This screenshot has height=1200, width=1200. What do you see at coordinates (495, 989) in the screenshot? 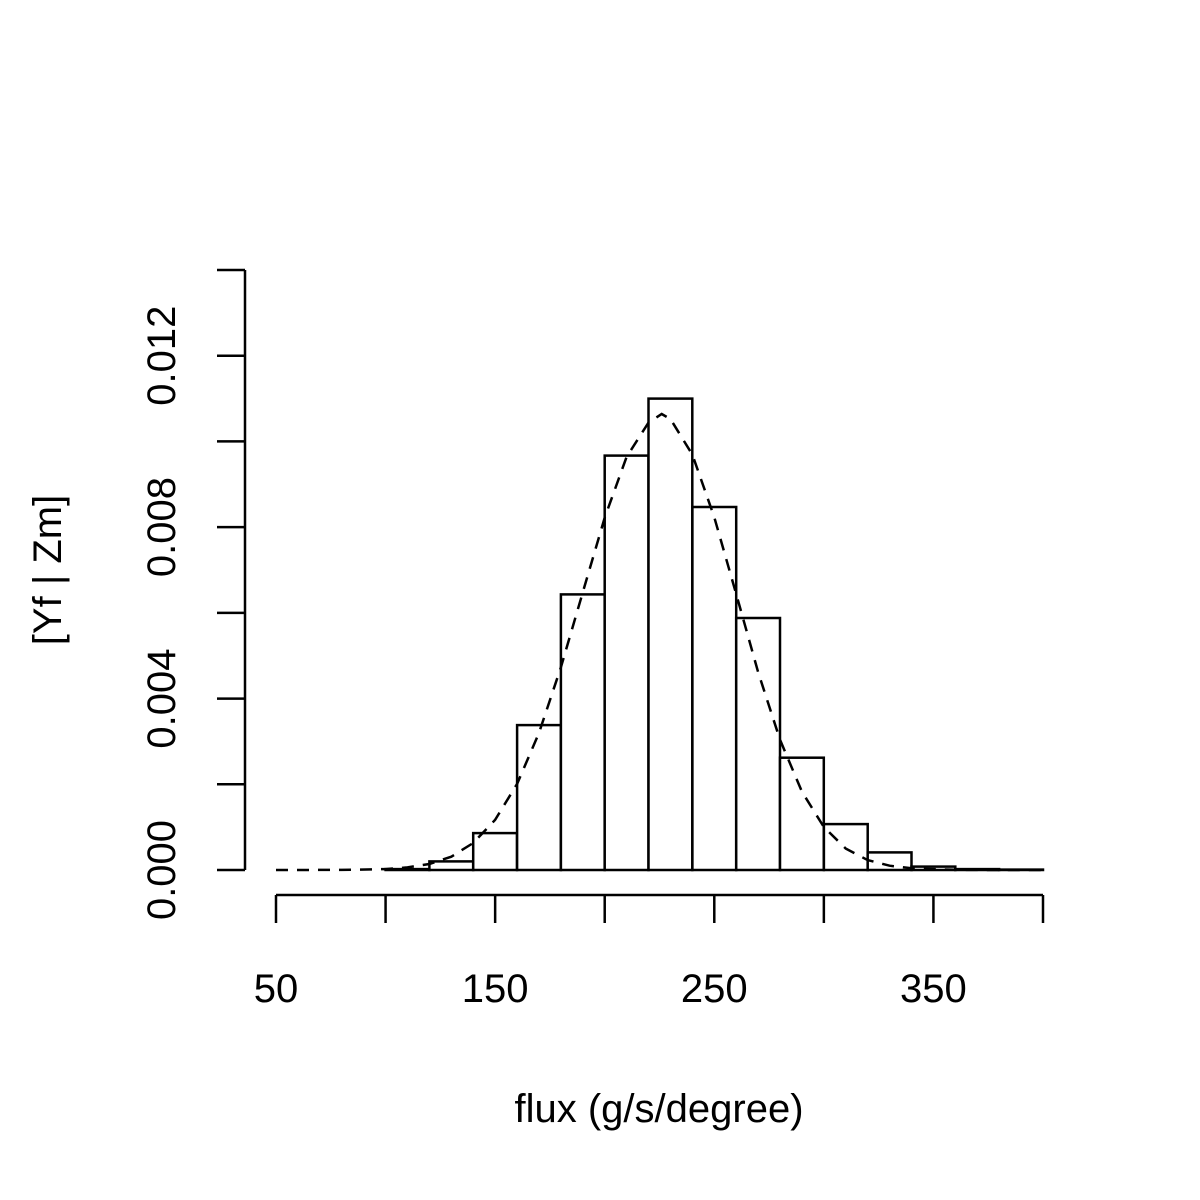
I see `x-tick-label: 150` at bounding box center [495, 989].